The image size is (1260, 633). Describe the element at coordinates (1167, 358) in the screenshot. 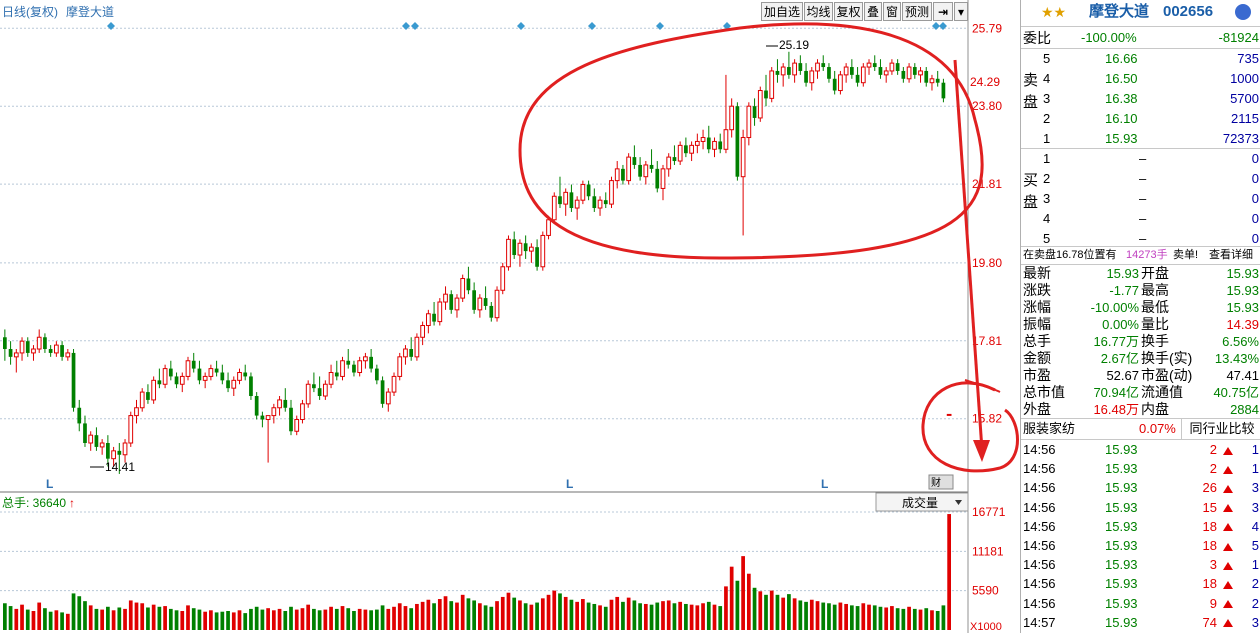

I see `stat-label: 换手(实)` at that location.